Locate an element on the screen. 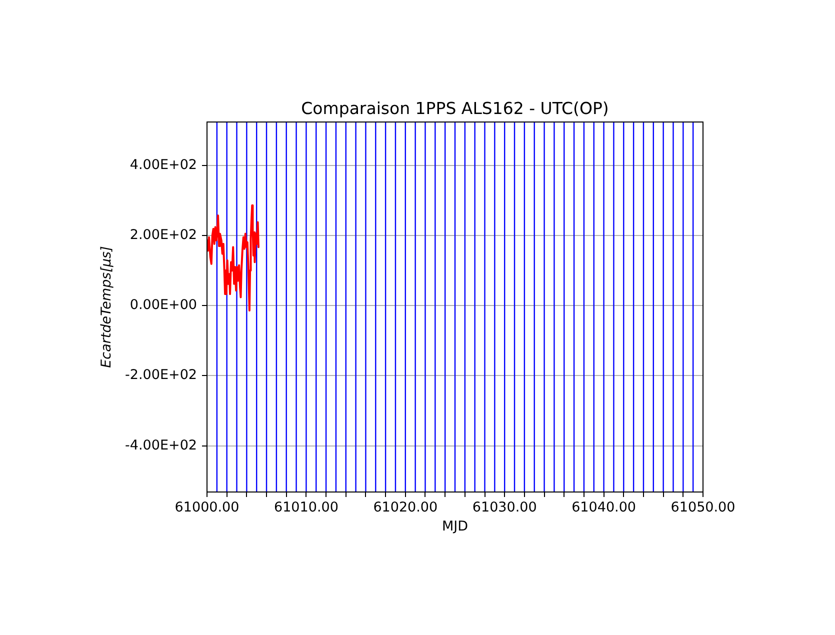  x-tick-label: 61020.00 is located at coordinates (405, 508).